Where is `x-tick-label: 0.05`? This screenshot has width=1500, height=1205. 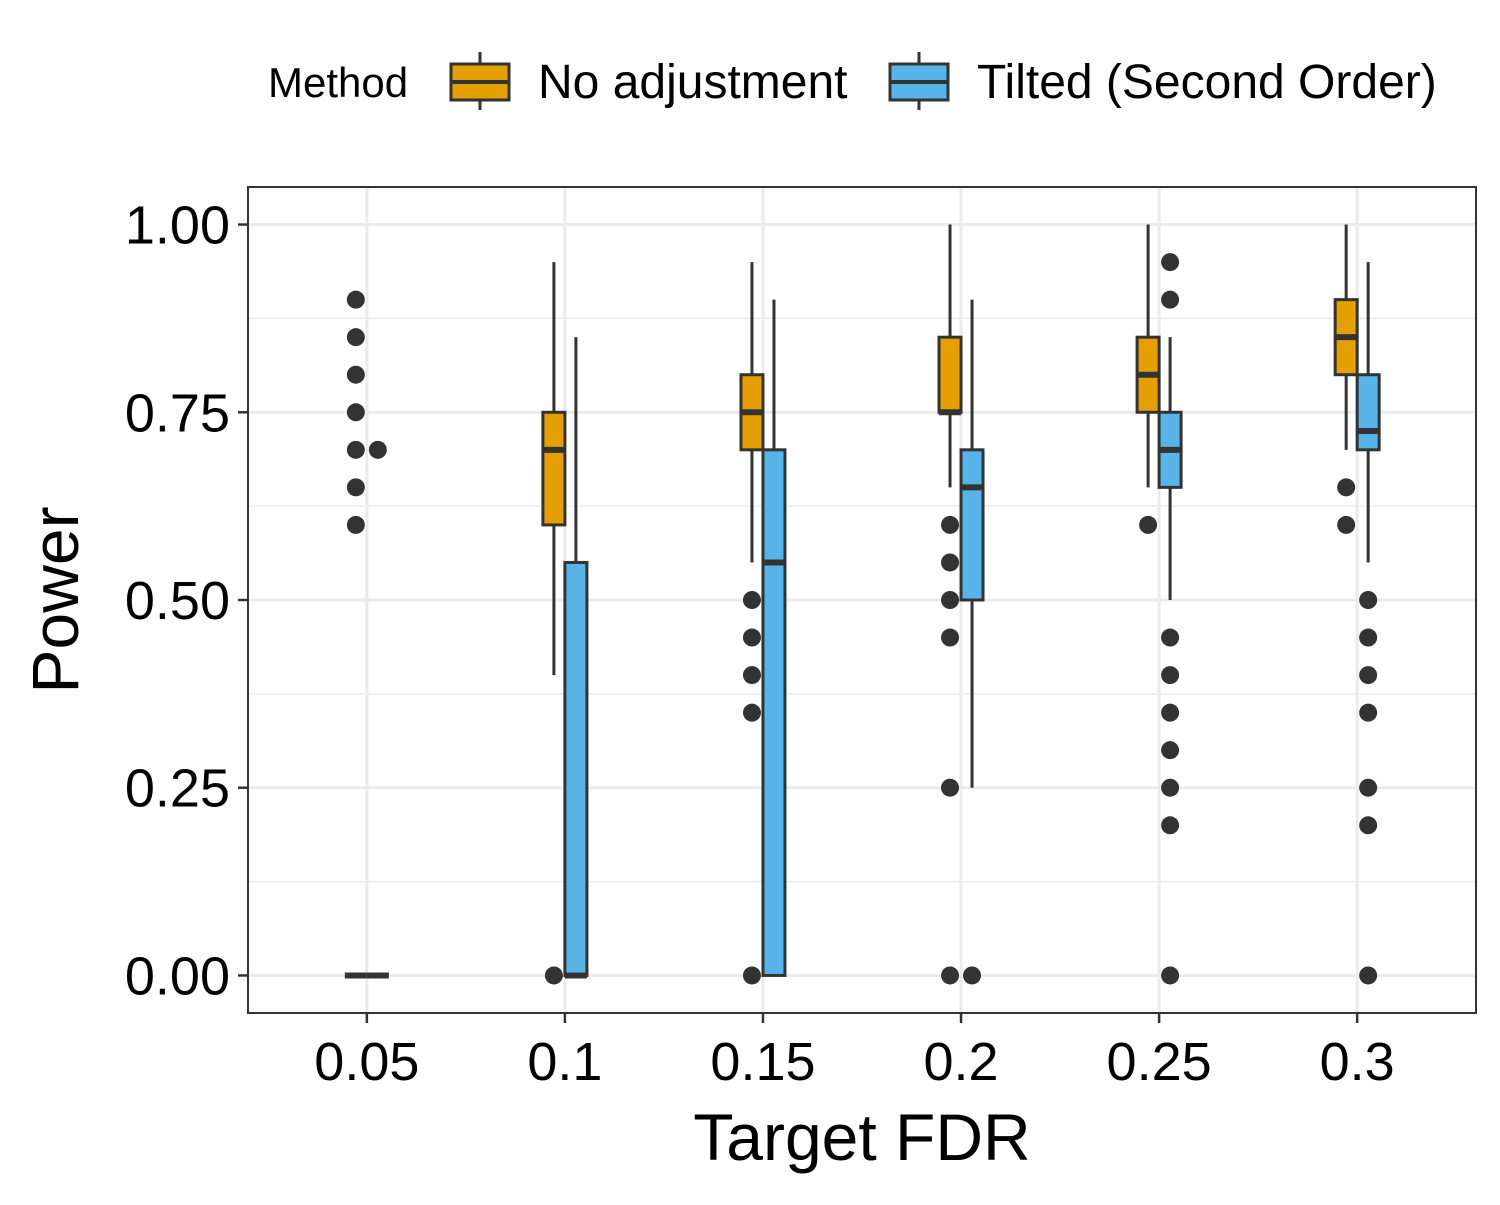
x-tick-label: 0.05 is located at coordinates (366, 1062).